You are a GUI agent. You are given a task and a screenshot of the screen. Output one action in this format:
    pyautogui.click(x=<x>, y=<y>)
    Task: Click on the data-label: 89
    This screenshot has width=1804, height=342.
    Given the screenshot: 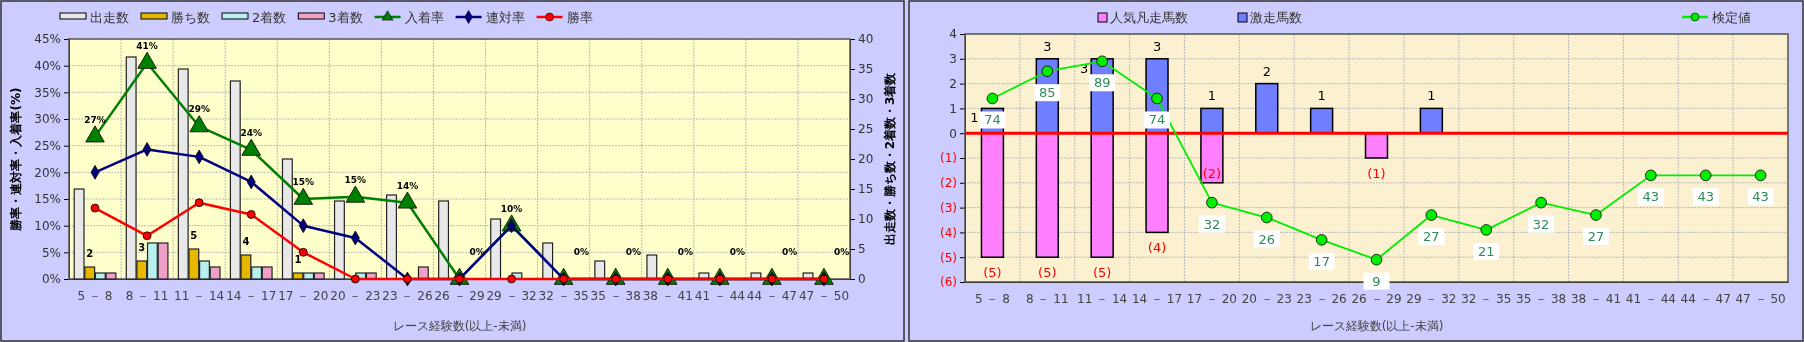 What is the action you would take?
    pyautogui.click(x=1102, y=83)
    